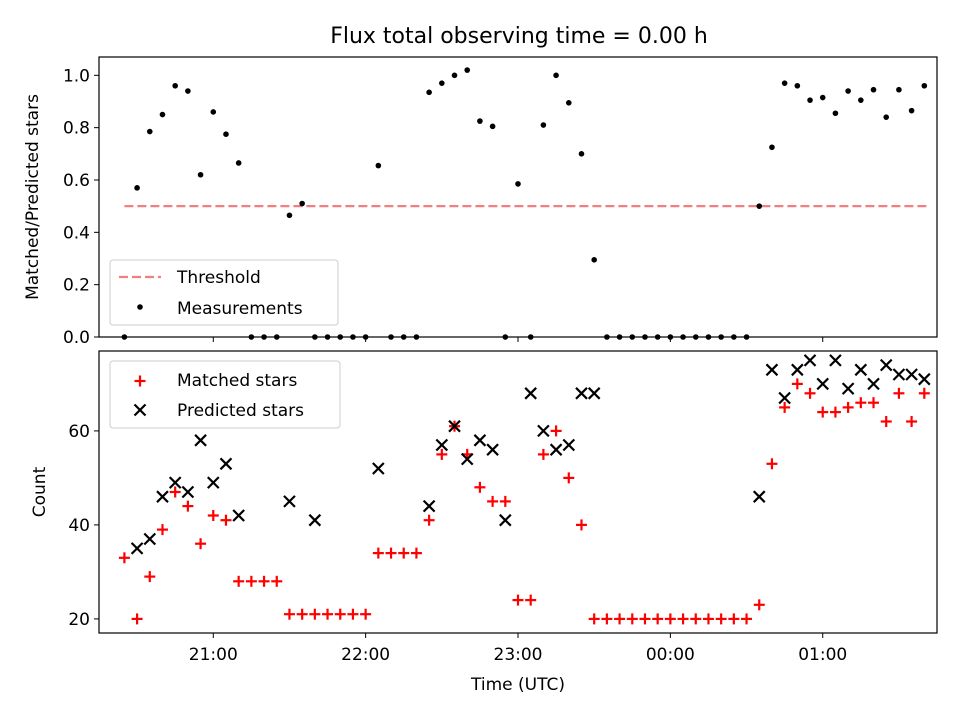 This screenshot has width=960, height=720. I want to click on bottom-ytick-label: 20, so click(79, 620).